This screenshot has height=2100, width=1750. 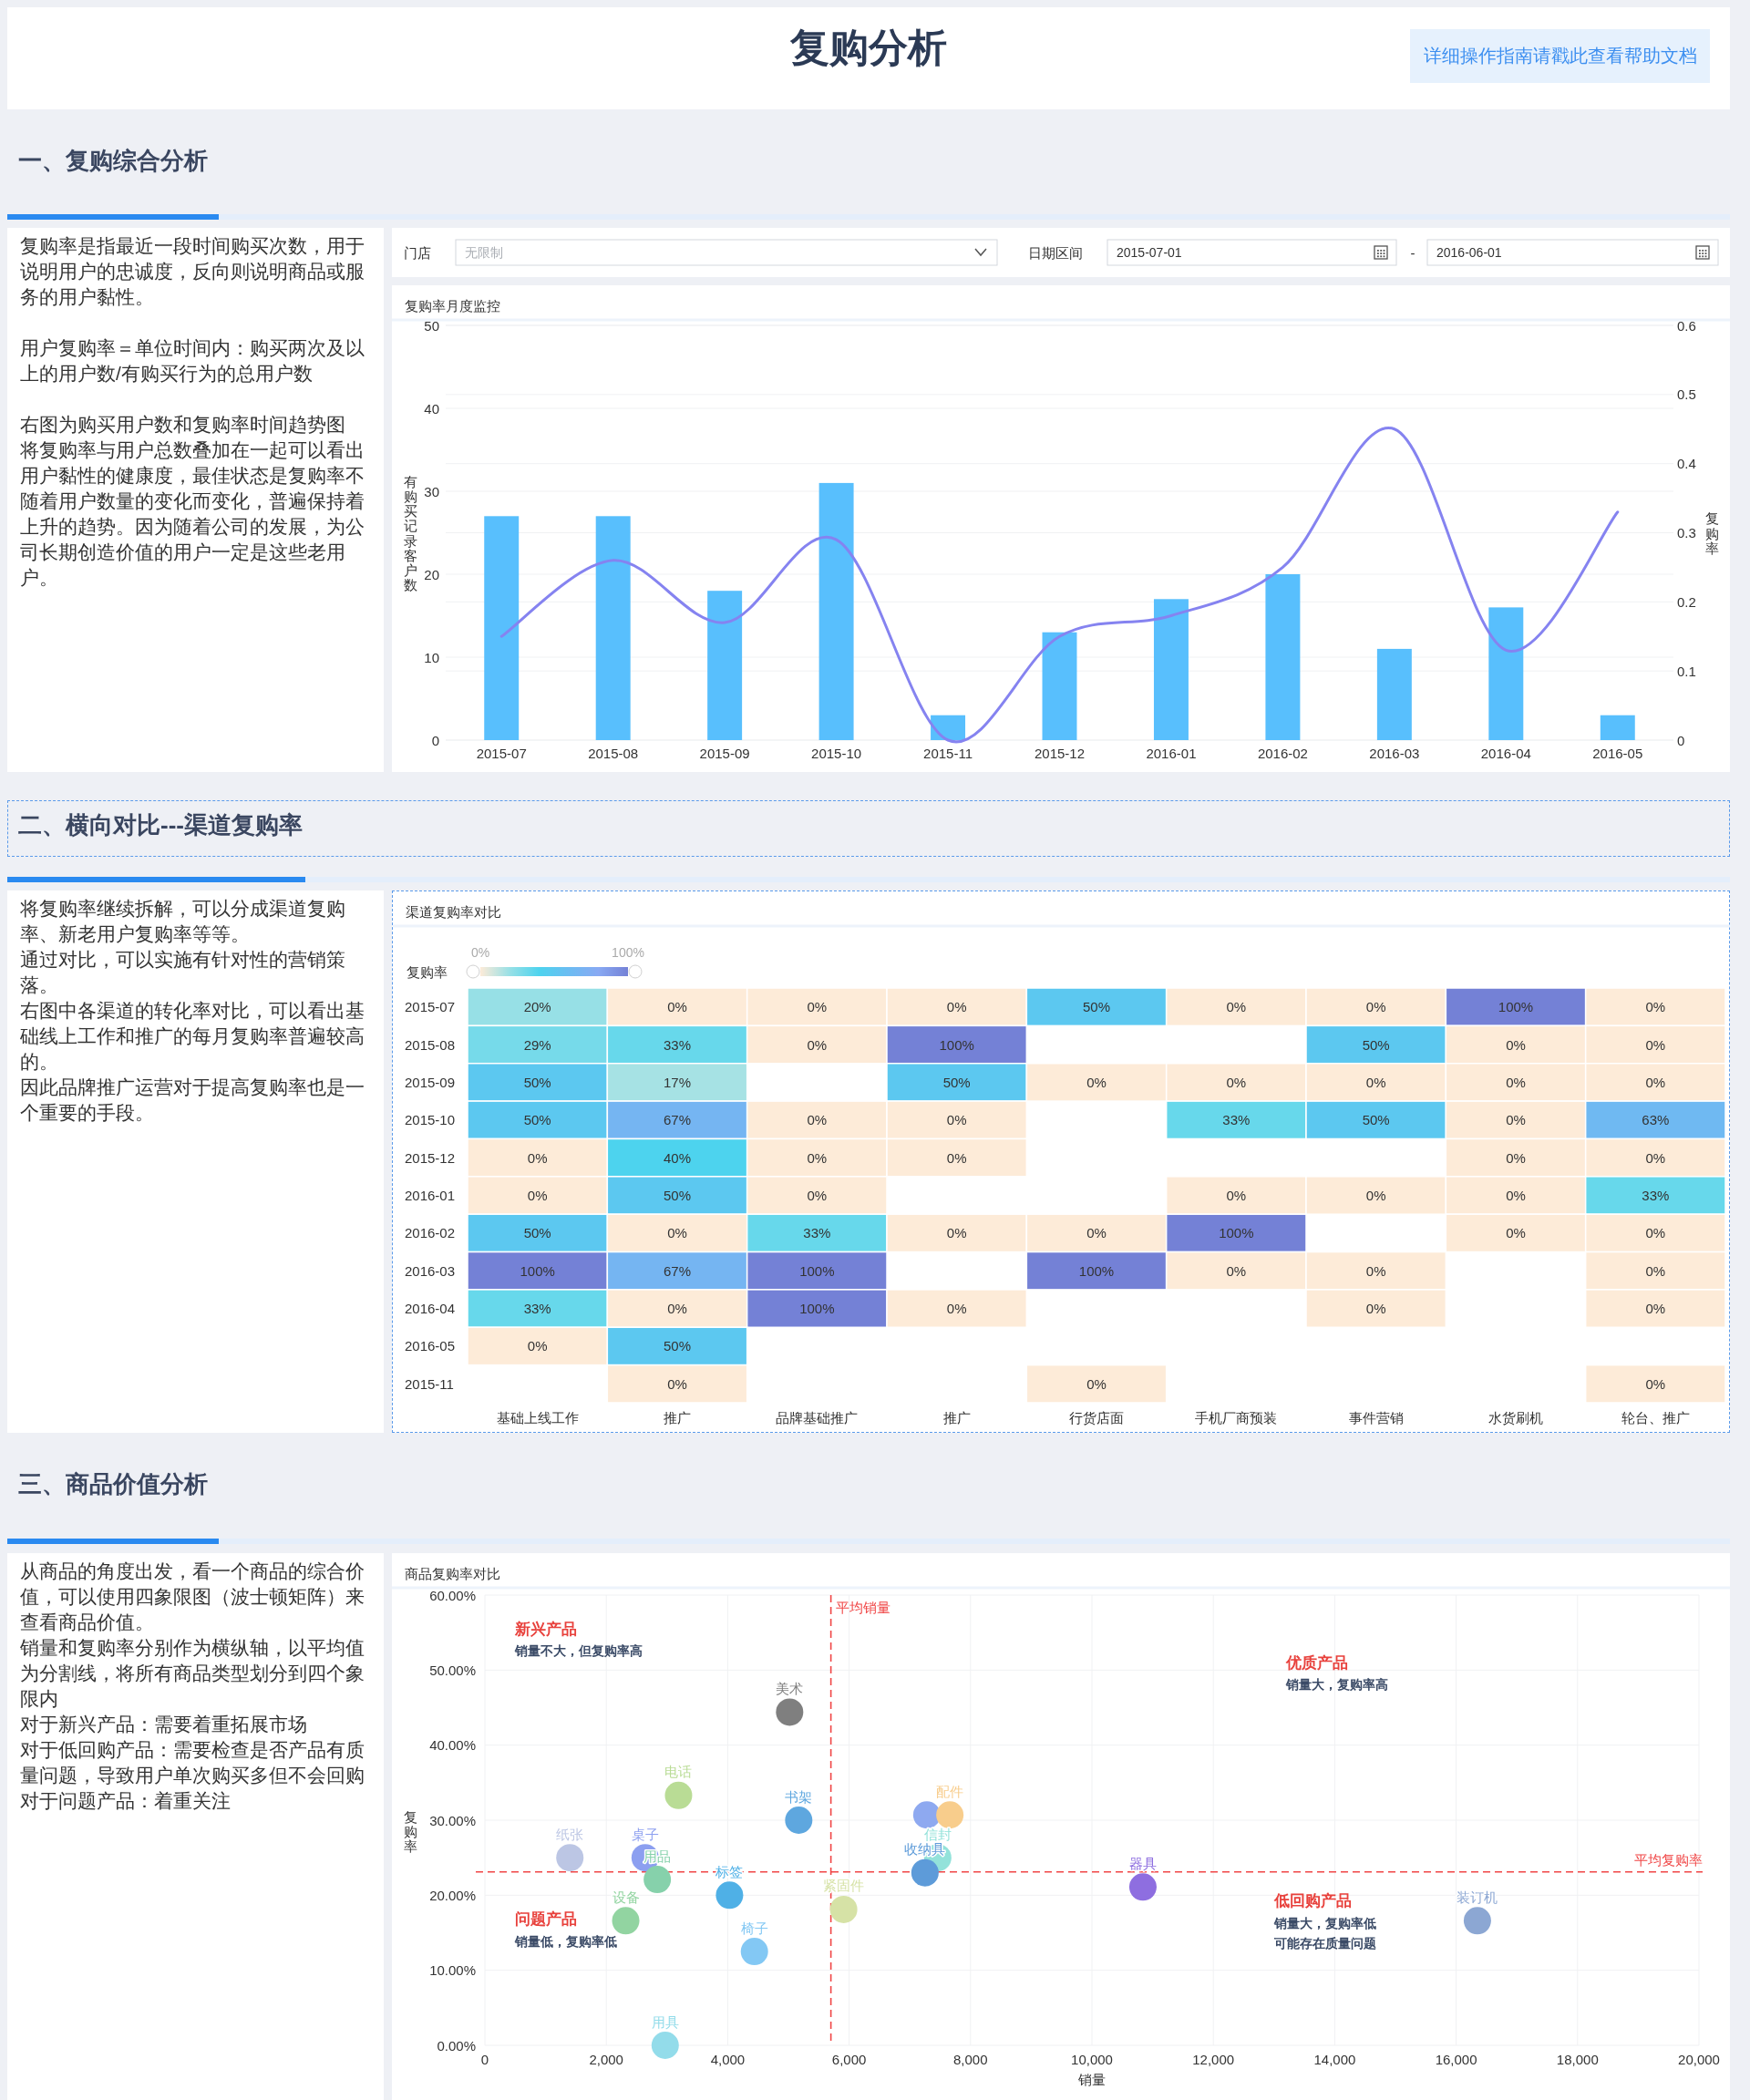 What do you see at coordinates (1060, 585) in the screenshot?
I see `line-series` at bounding box center [1060, 585].